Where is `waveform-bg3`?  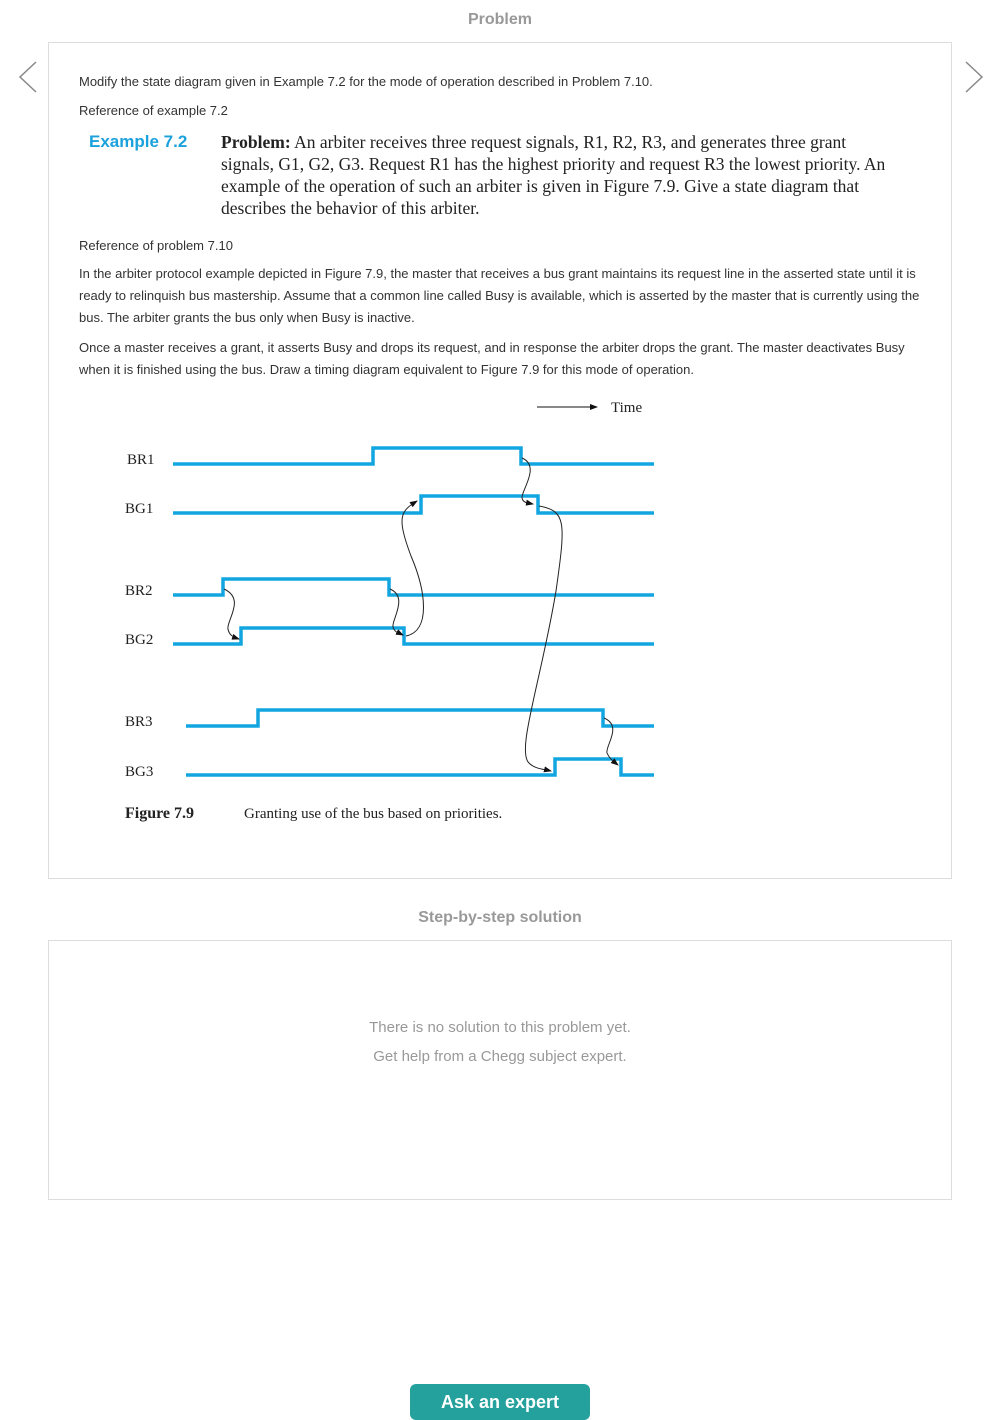
waveform-bg3 is located at coordinates (420, 767).